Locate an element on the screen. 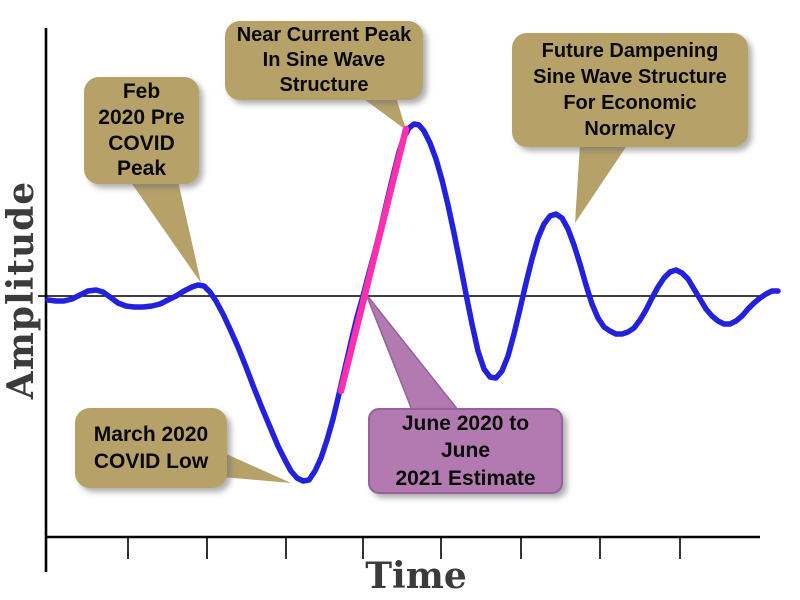 This screenshot has width=800, height=600. x-axis-label: Time is located at coordinates (416, 576).